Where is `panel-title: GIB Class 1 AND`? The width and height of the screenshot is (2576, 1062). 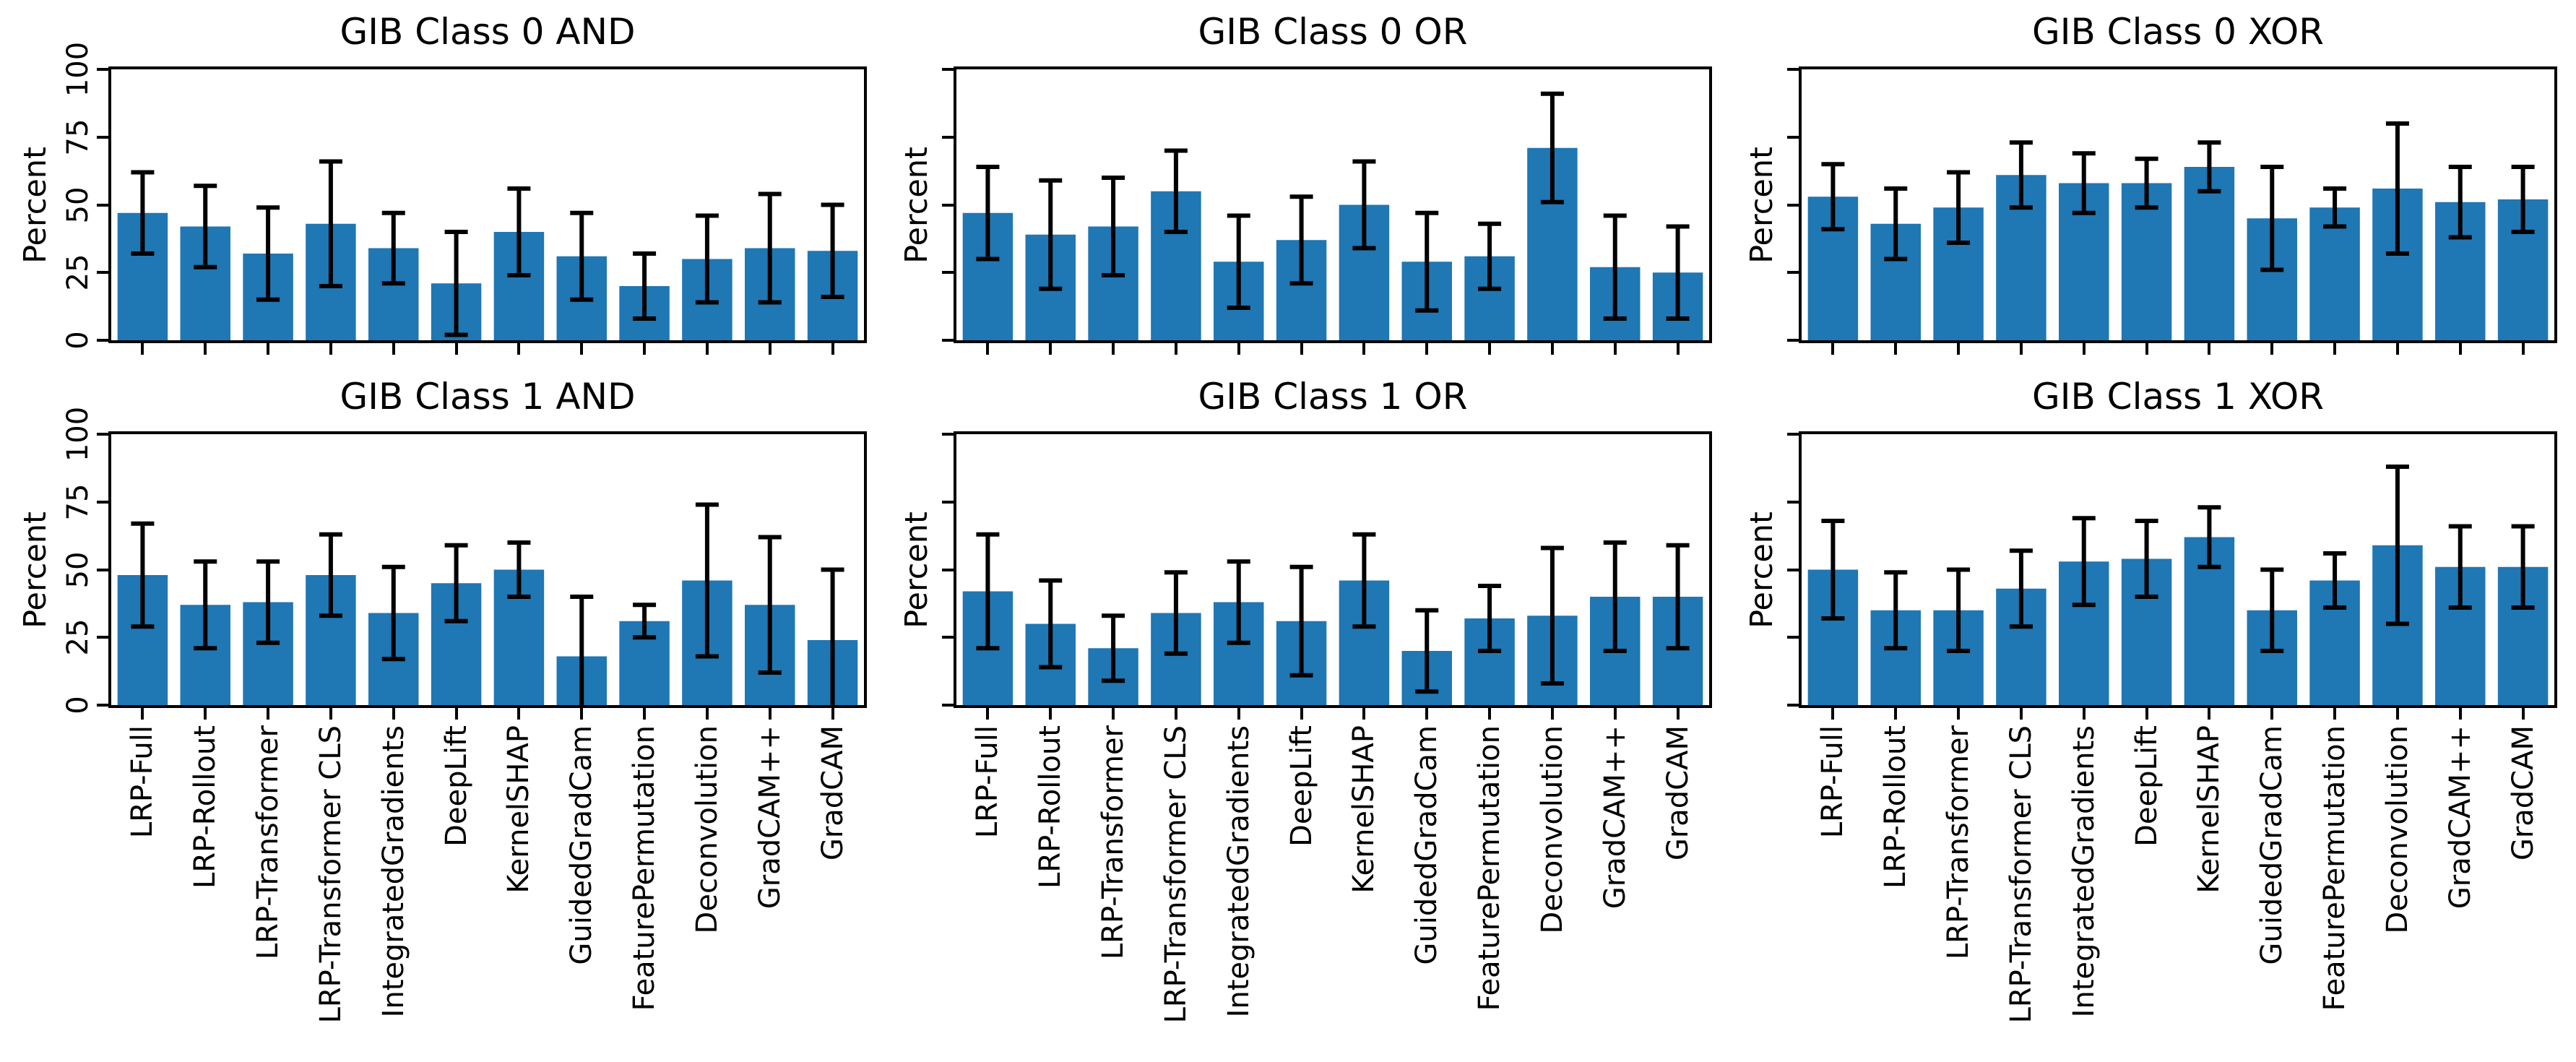 panel-title: GIB Class 1 AND is located at coordinates (488, 397).